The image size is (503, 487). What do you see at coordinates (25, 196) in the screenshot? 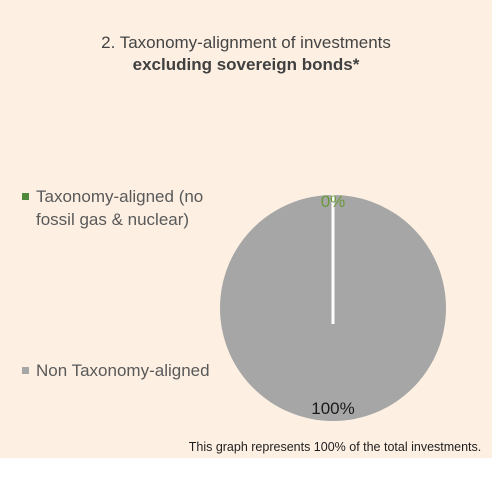
I see `legend-marker-aligned` at bounding box center [25, 196].